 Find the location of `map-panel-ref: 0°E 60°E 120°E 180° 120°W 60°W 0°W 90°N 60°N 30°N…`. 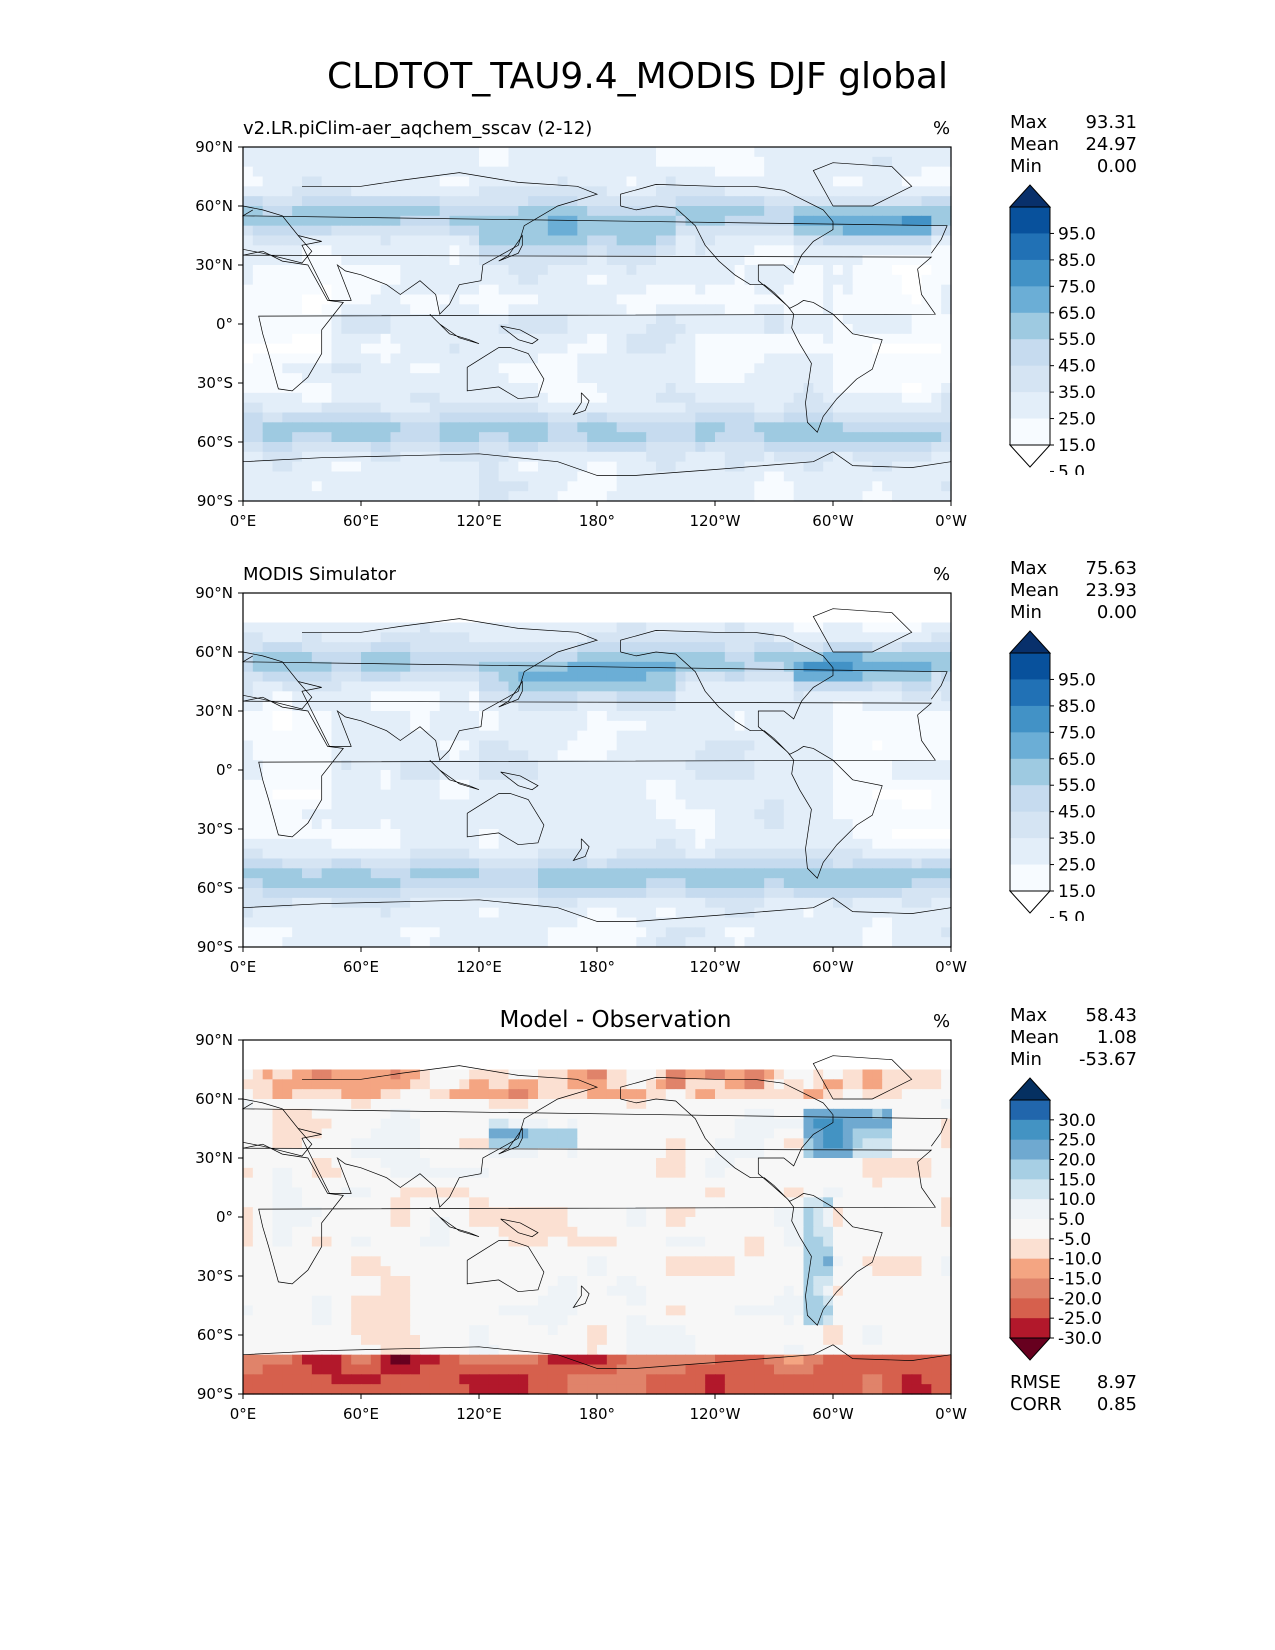

map-panel-ref: 0°E 60°E 120°E 180° 120°W 60°W 0°W 90°N 60°N 30°N… is located at coordinates (581, 780).